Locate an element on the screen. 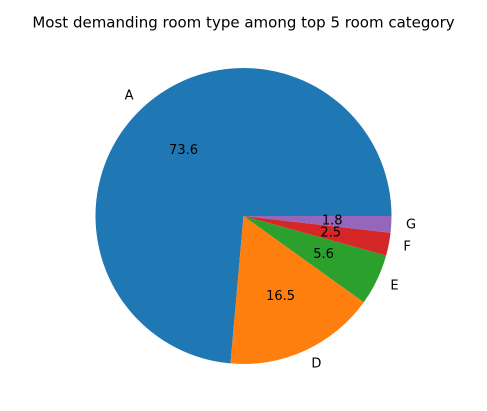  slice-label-f: F is located at coordinates (406, 247).